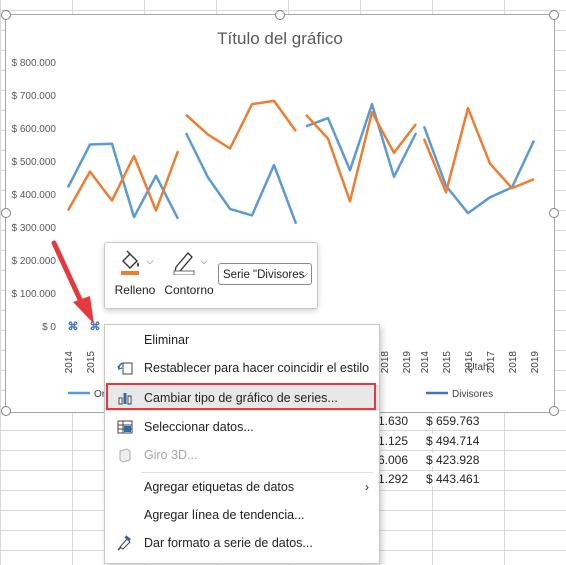  Describe the element at coordinates (461, 460) in the screenshot. I see `cell-value: $ 423.928` at that location.